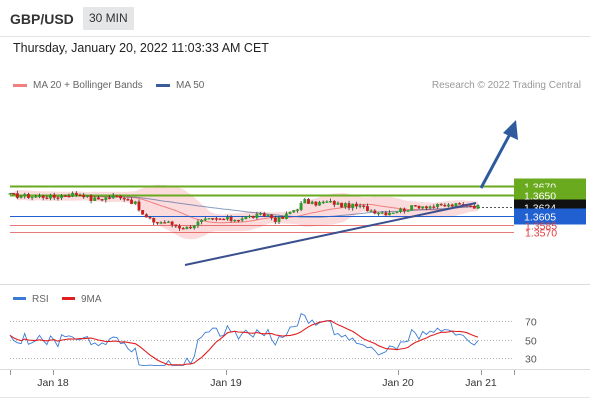 This screenshot has height=400, width=590. I want to click on bollinger-band, so click(244, 212).